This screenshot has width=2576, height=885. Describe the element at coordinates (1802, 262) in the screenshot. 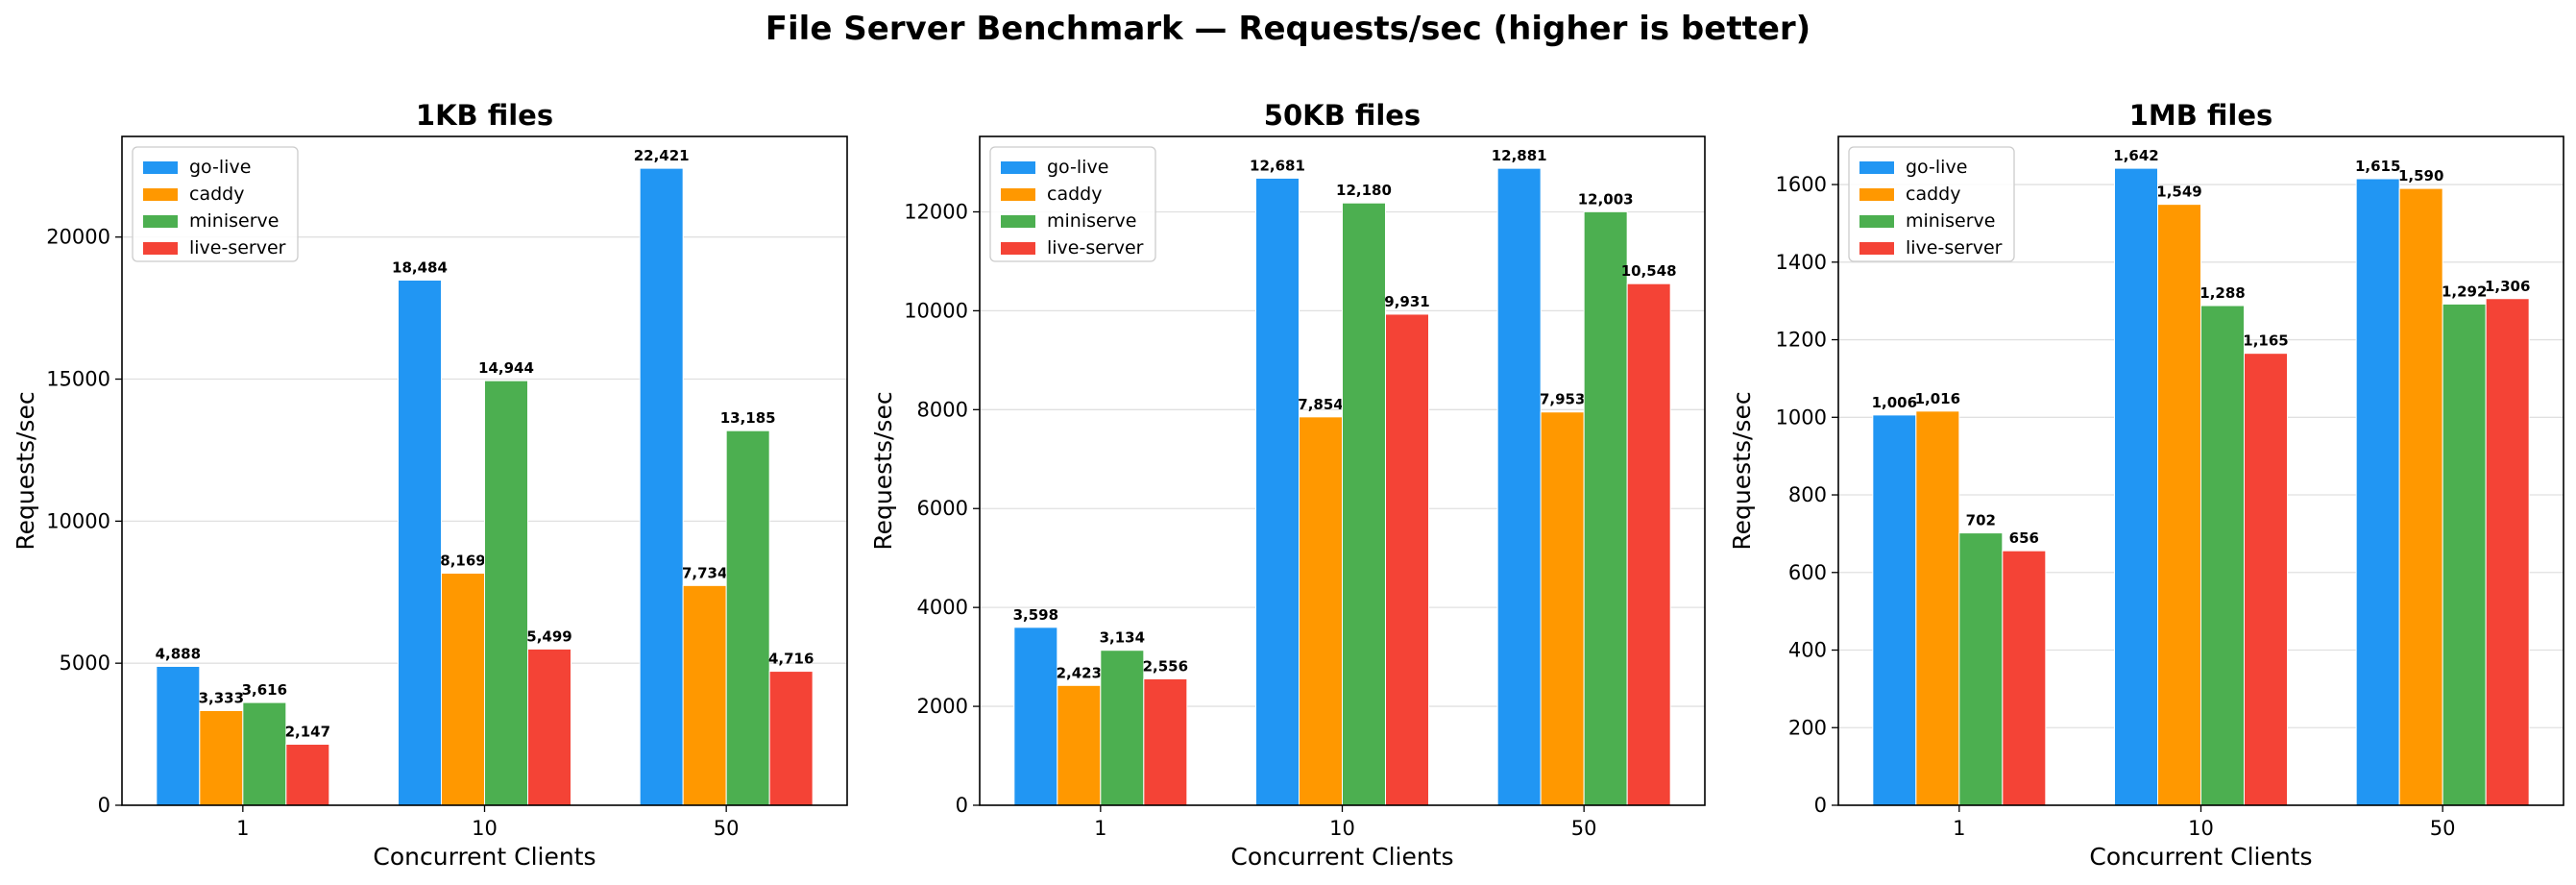

I see `y-tick-label: 1400` at that location.